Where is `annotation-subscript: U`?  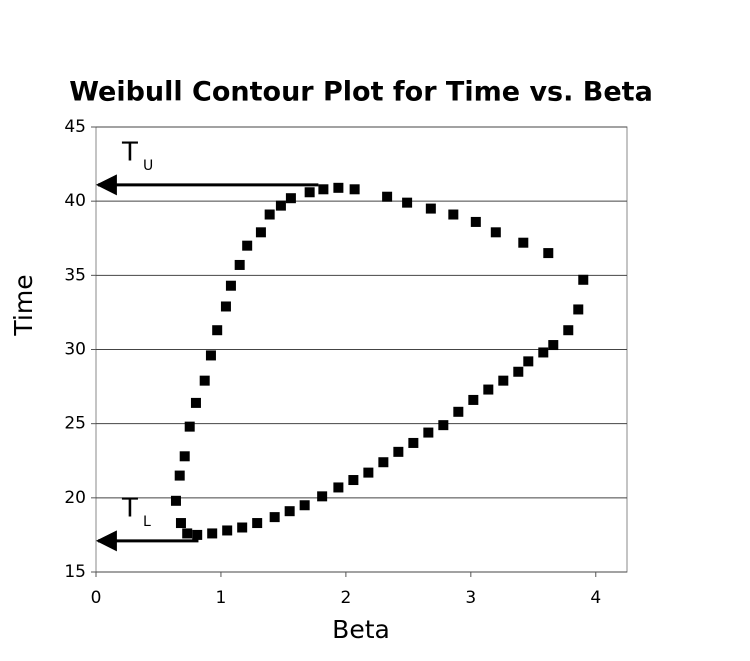 annotation-subscript: U is located at coordinates (148, 166).